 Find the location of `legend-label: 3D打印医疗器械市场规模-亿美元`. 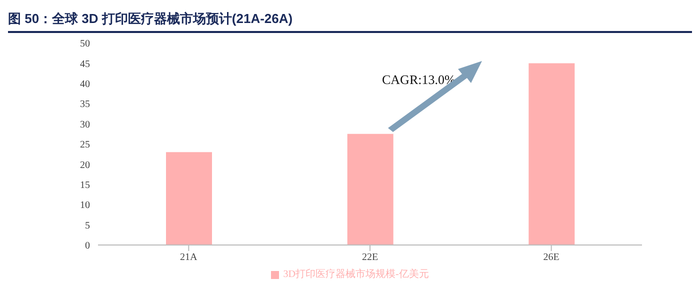

legend-label: 3D打印医疗器械市场规模-亿美元 is located at coordinates (356, 274).